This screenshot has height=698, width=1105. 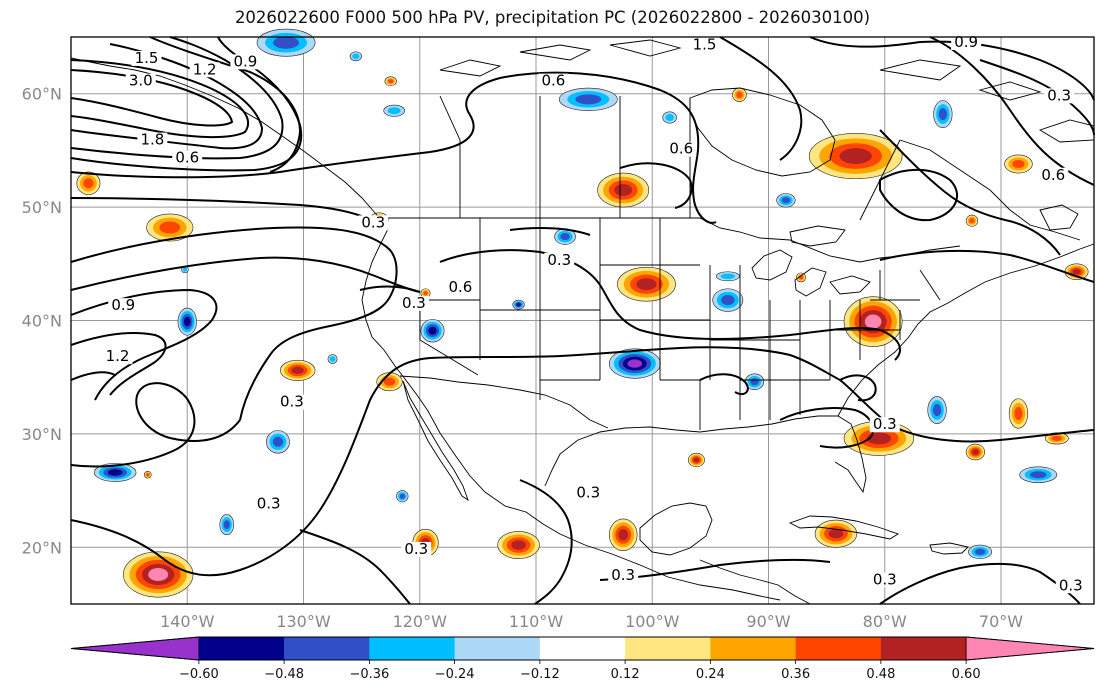 What do you see at coordinates (591, 621) in the screenshot?
I see `longitude-tick-labels: 140°W 130°W 120°W 110°W 100°W 90°W 80°W 70°W` at bounding box center [591, 621].